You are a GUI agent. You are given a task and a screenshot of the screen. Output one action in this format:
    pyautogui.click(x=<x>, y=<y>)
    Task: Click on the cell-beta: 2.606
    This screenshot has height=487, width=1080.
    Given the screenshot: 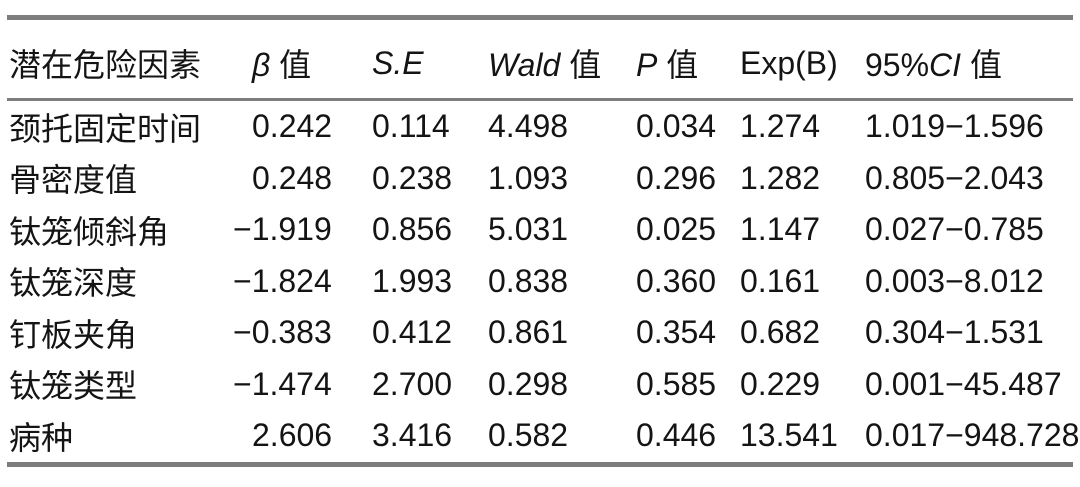 What is the action you would take?
    pyautogui.click(x=292, y=435)
    